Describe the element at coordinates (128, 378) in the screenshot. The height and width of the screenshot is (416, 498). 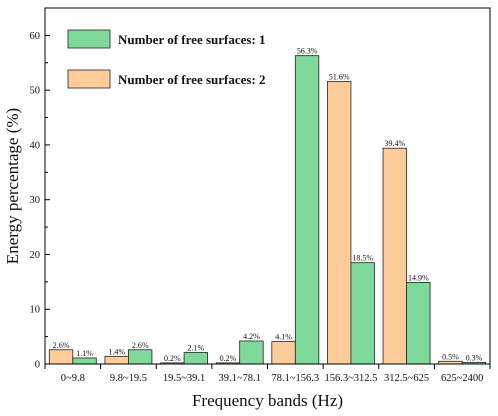
I see `x-tick-label: 9.8~19.5` at that location.